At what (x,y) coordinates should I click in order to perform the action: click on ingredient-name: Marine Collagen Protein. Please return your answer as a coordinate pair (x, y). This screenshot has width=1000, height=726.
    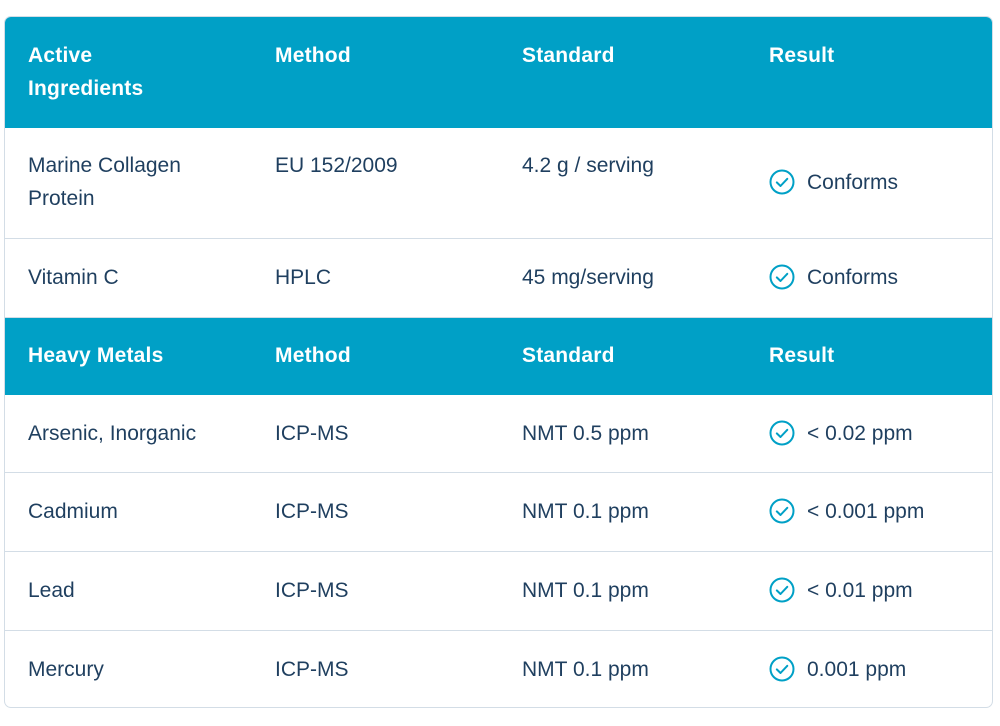
    Looking at the image, I should click on (104, 182).